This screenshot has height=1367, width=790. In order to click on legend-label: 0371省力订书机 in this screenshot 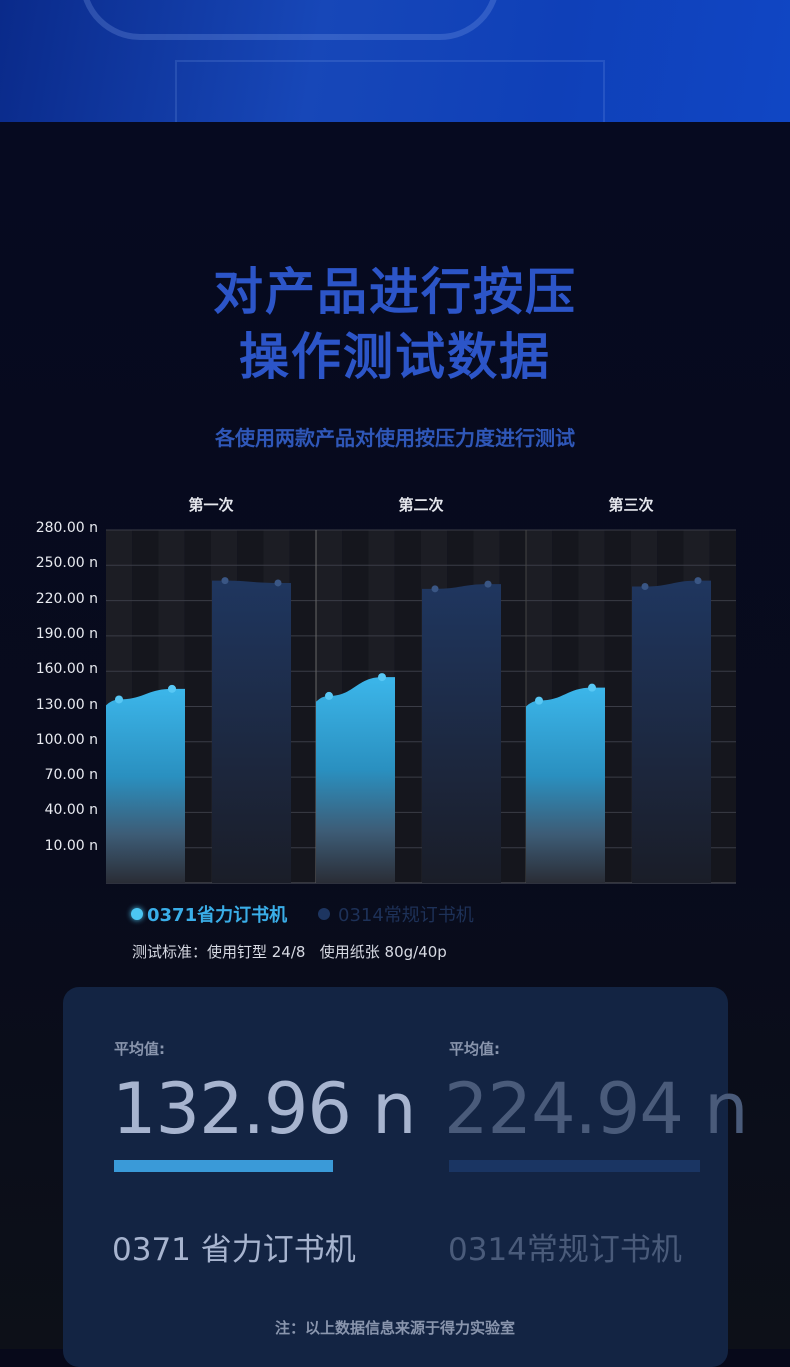, I will do `click(217, 915)`.